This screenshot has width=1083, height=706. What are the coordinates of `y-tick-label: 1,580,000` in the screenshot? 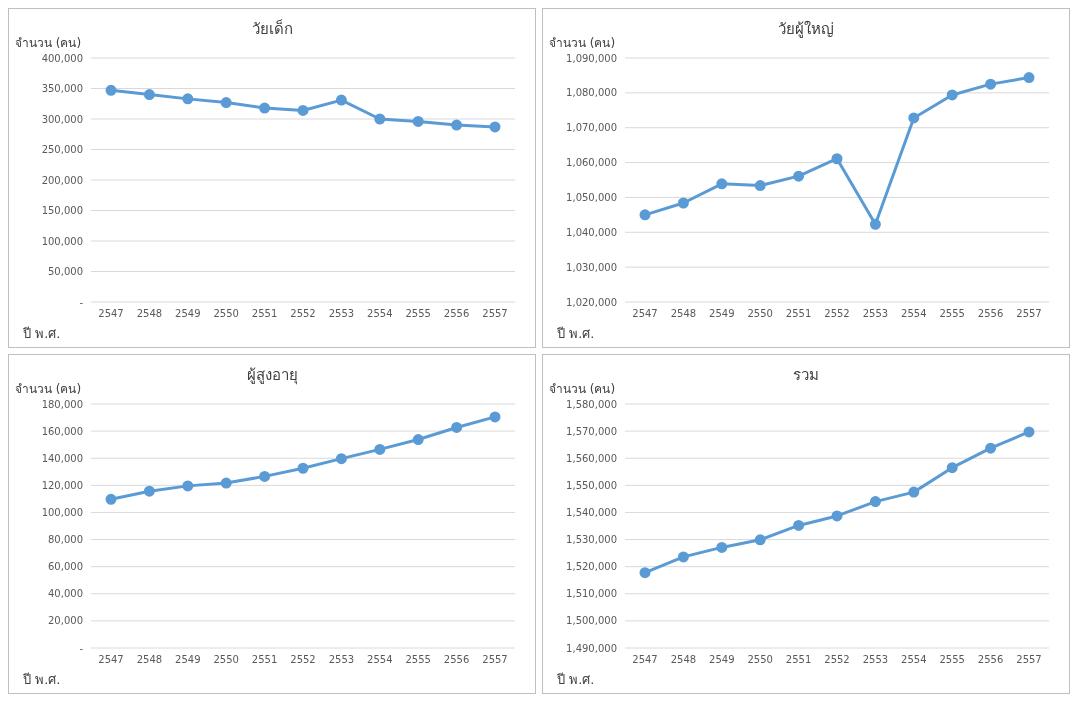 It's located at (591, 404).